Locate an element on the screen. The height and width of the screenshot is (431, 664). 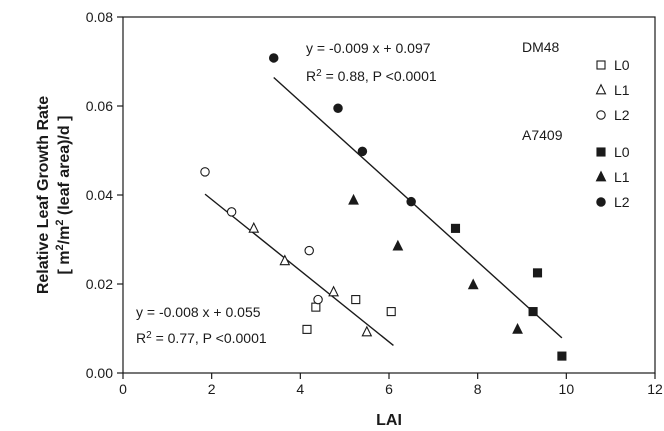
legend: DM48 L0 L1 L2 A7409 L0 L1 L2 is located at coordinates (576, 124).